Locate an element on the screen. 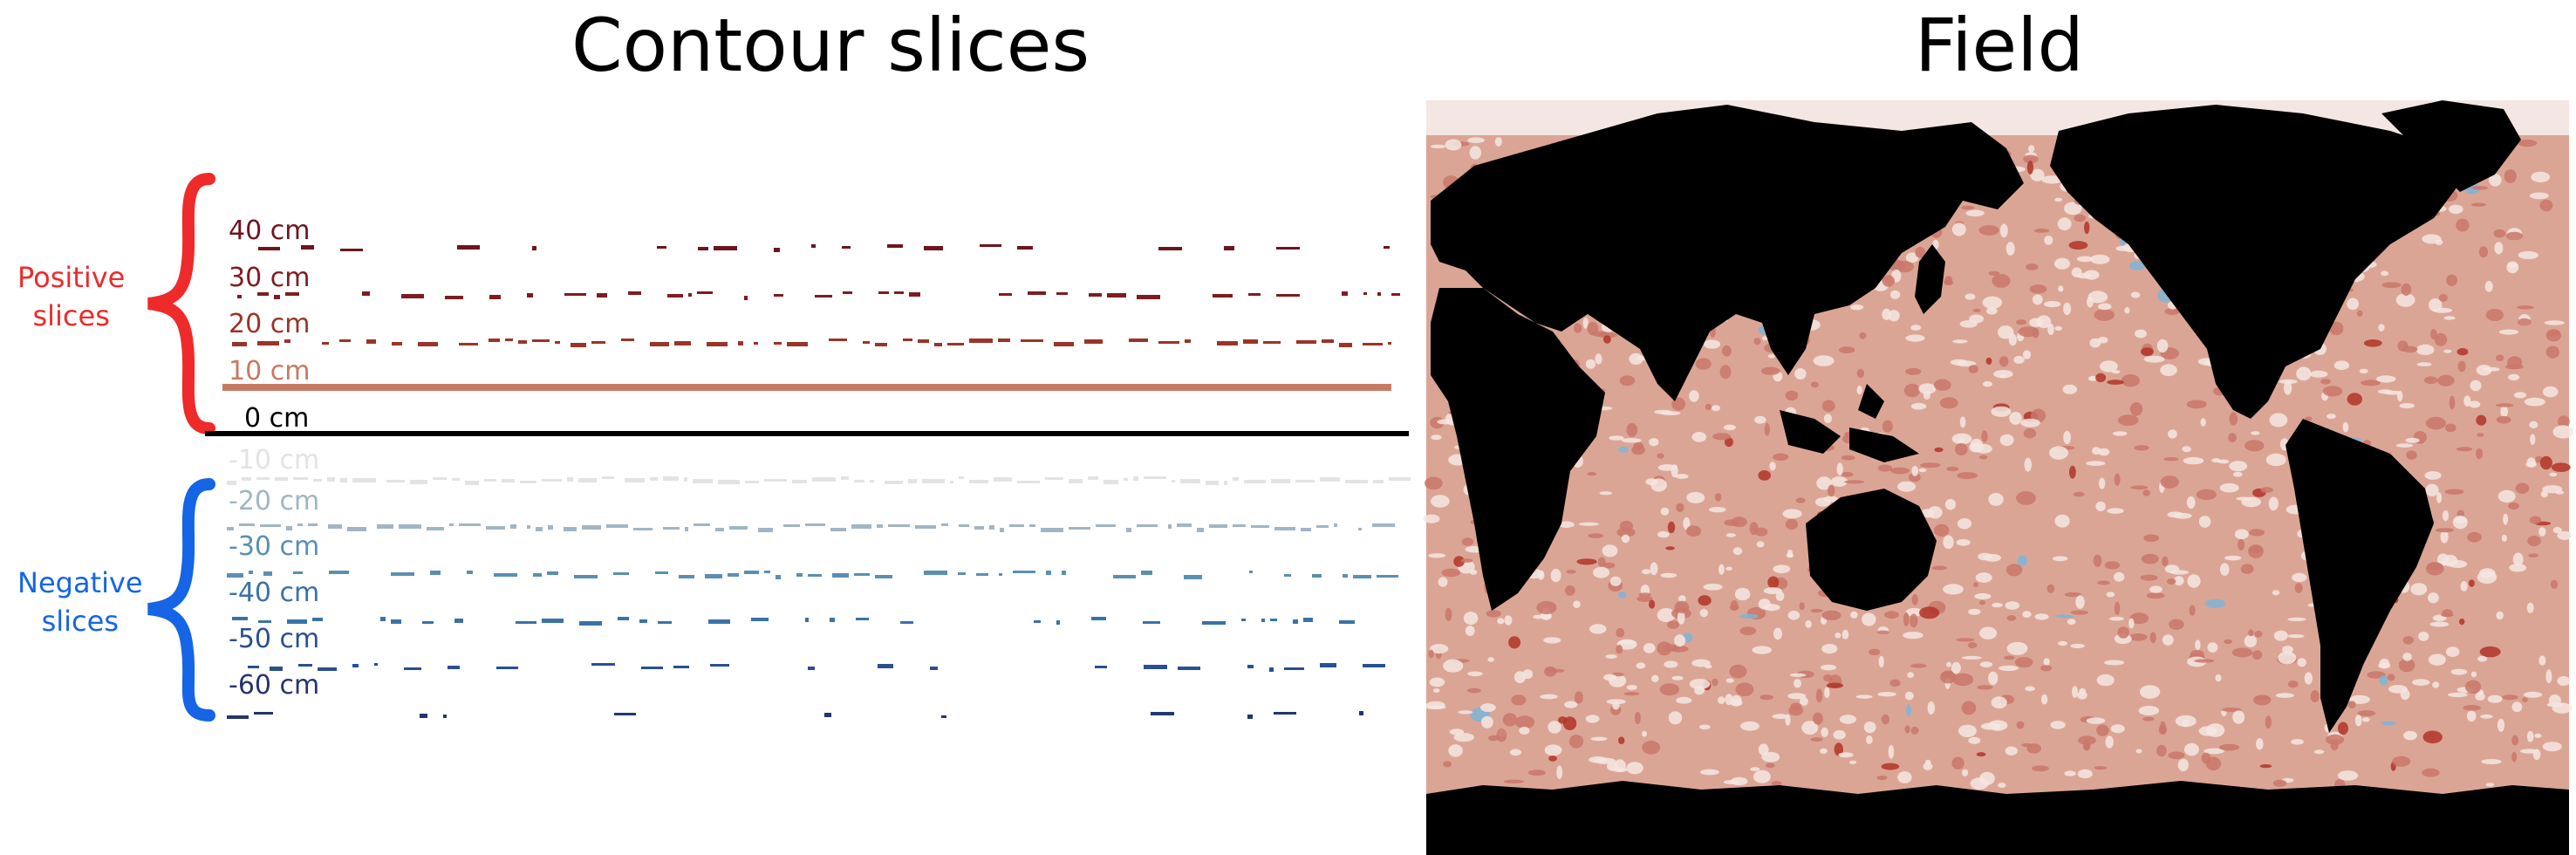  positive-label-line1: Positive is located at coordinates (71, 277).